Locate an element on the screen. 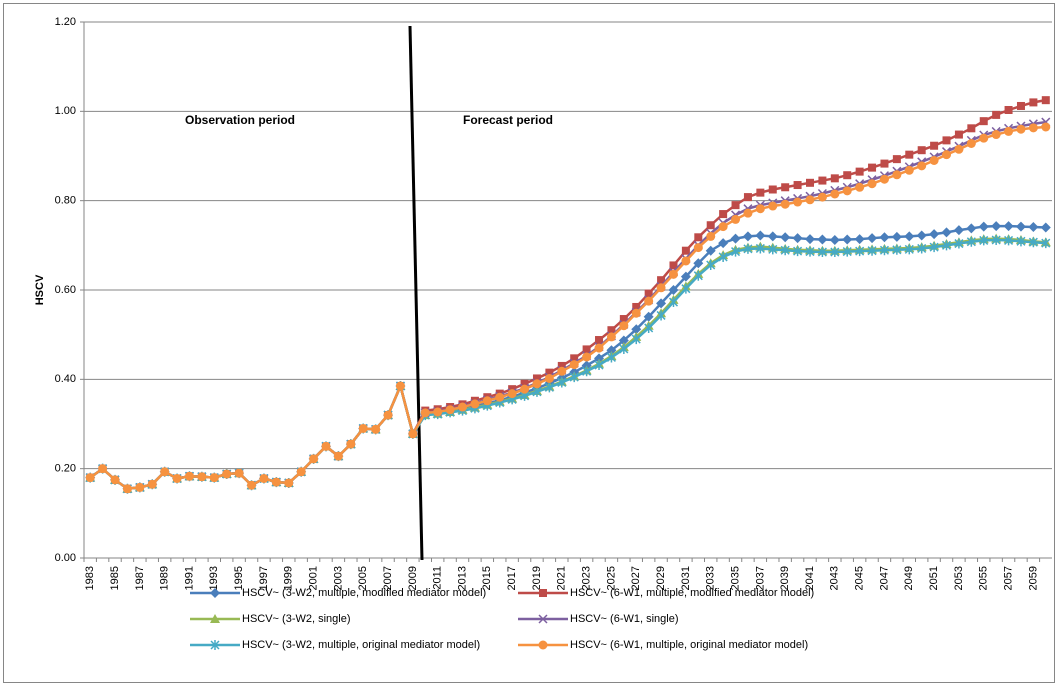 Image resolution: width=1059 pixels, height=687 pixels. x-tick-label: 2055 is located at coordinates (984, 578).